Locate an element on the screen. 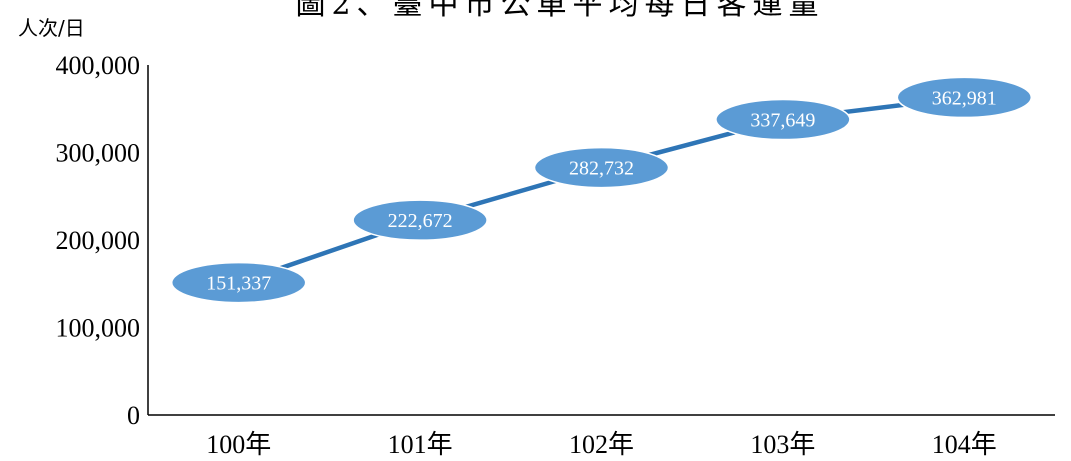 This screenshot has height=461, width=1071. data-label: 222,672 is located at coordinates (420, 221).